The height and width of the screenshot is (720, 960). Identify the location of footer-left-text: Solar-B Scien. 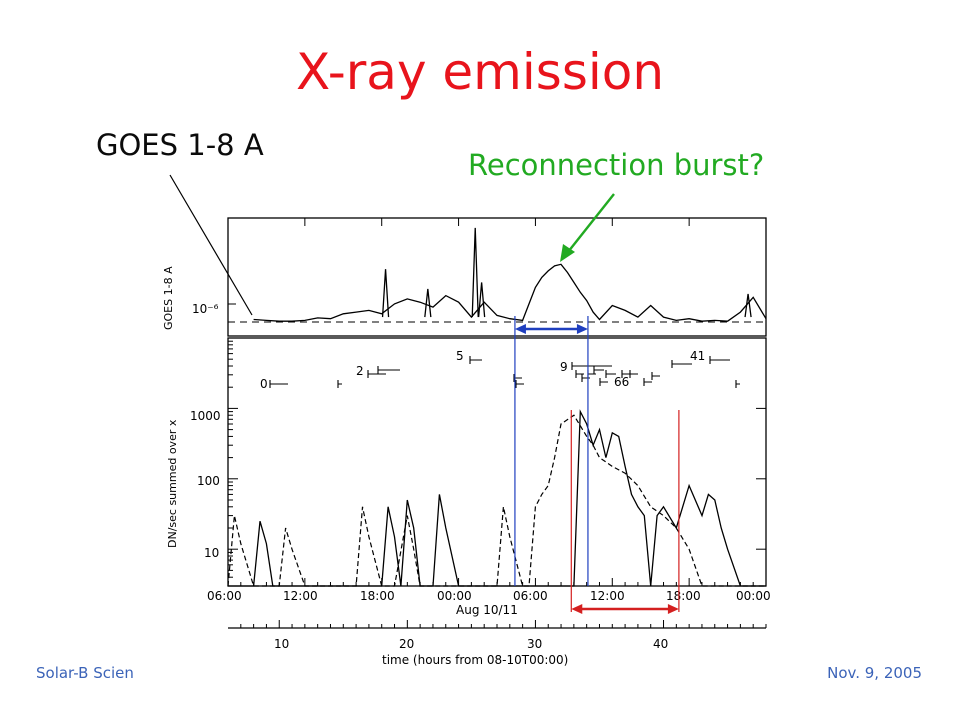
(85, 673).